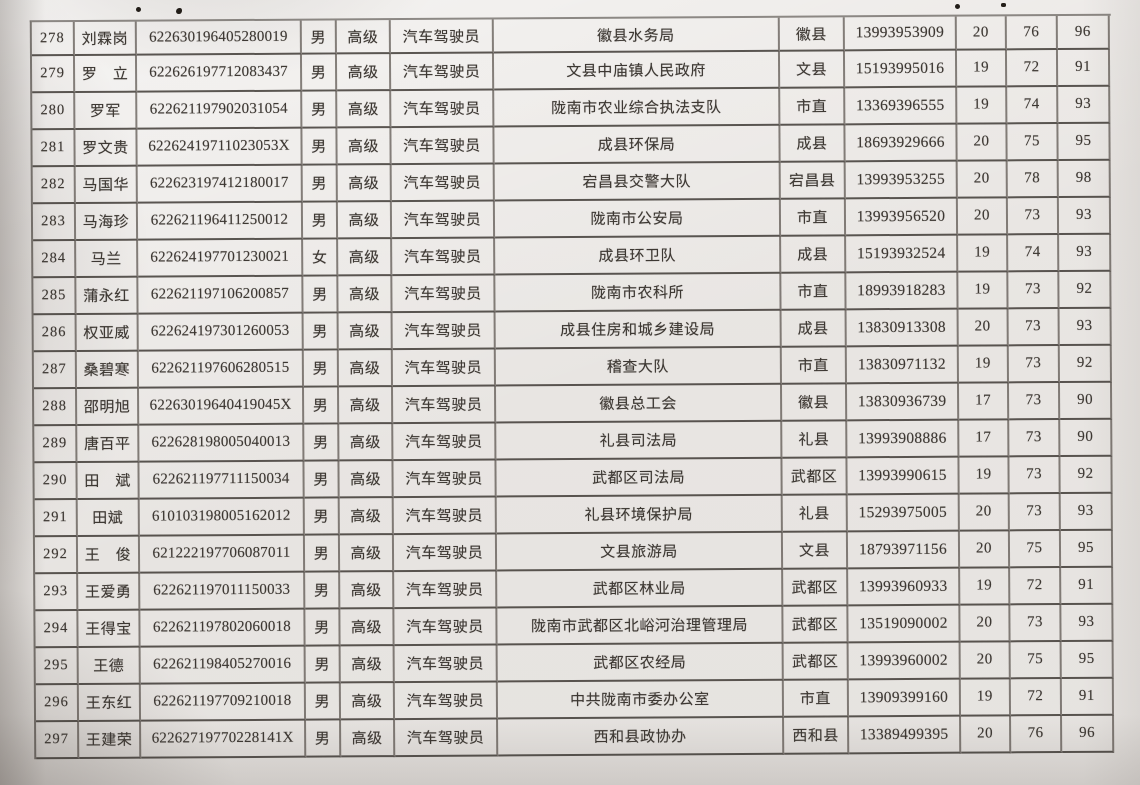 The image size is (1140, 785). Describe the element at coordinates (1037, 735) in the screenshot. I see `cell-score_2: 76` at that location.